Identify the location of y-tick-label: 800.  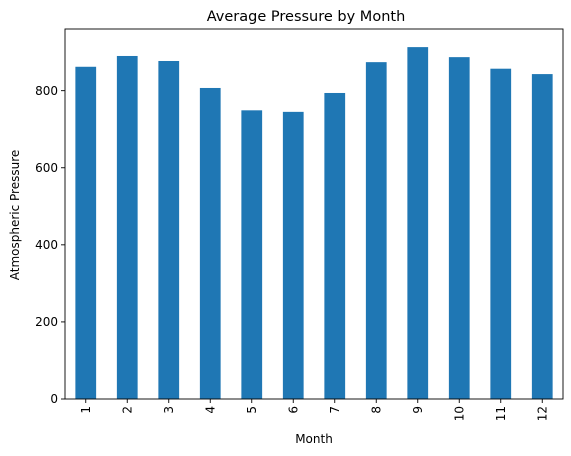
(46, 91).